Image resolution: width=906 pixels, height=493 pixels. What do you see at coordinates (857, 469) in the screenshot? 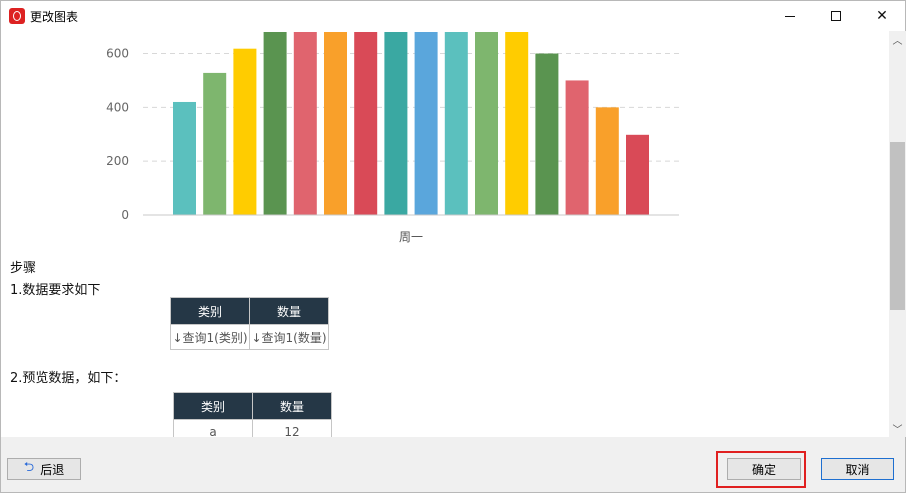
I see `cancel-button: 取消` at bounding box center [857, 469].